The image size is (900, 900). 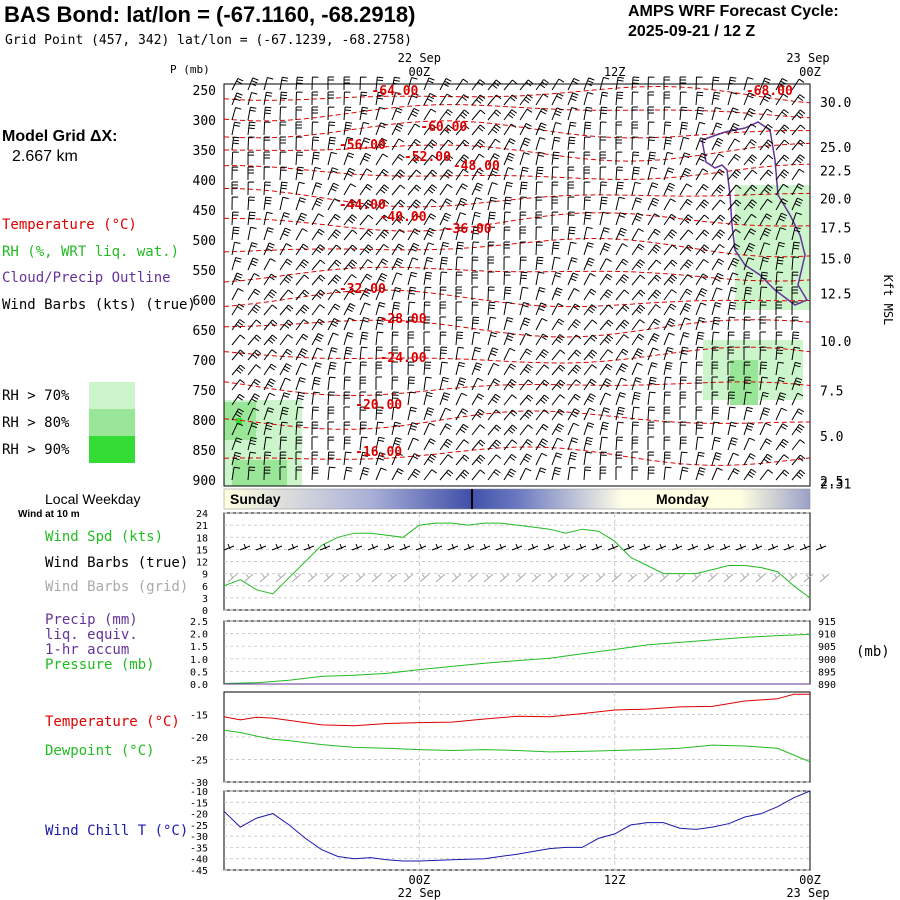 I want to click on pressure-tick-label: 650, so click(x=204, y=331).